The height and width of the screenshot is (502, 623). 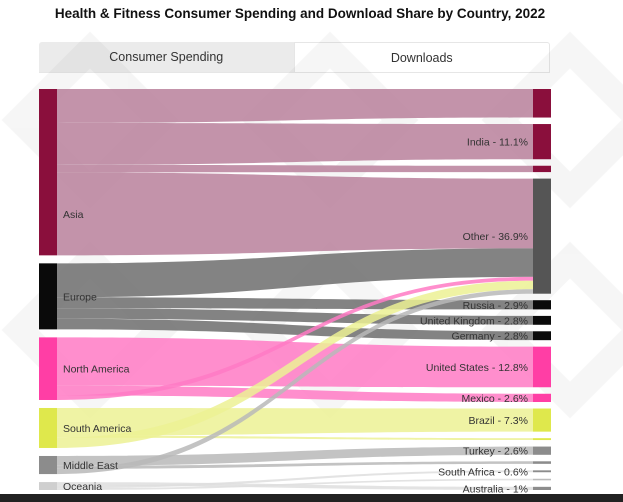 What do you see at coordinates (495, 237) in the screenshot?
I see `target-label-other: Other - 36.9%` at bounding box center [495, 237].